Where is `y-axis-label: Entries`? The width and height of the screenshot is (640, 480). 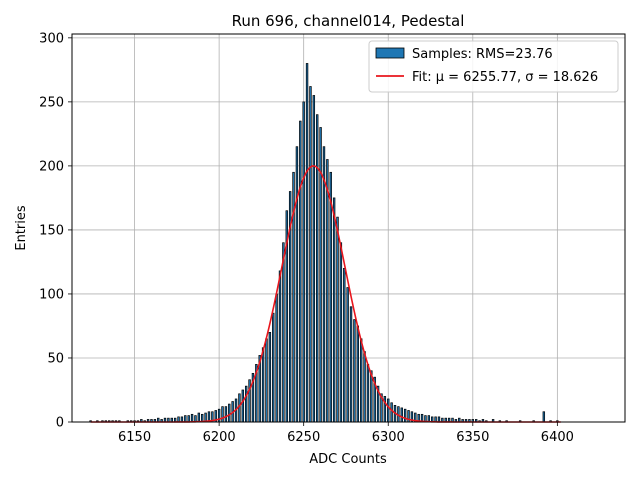
y-axis-label: Entries is located at coordinates (21, 228).